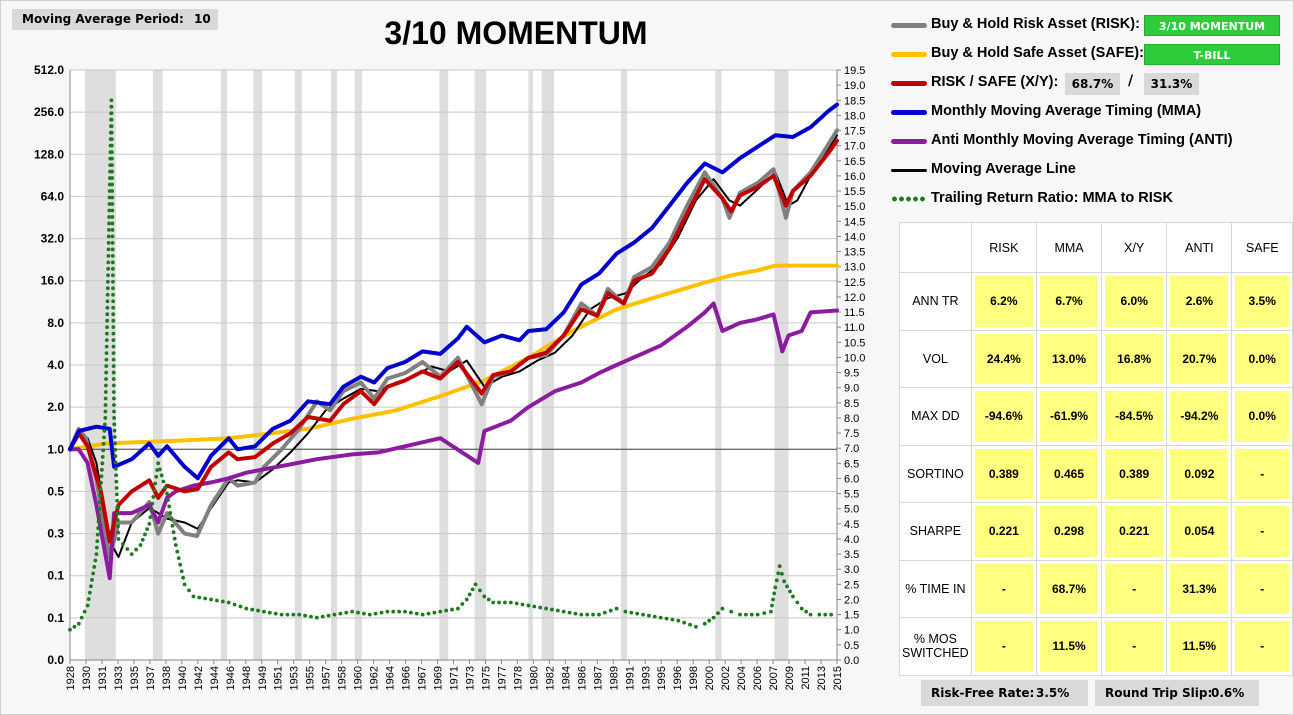  What do you see at coordinates (1052, 198) in the screenshot?
I see `legend-label-trailing: Trailing Return Ratio: MMA to RISK` at bounding box center [1052, 198].